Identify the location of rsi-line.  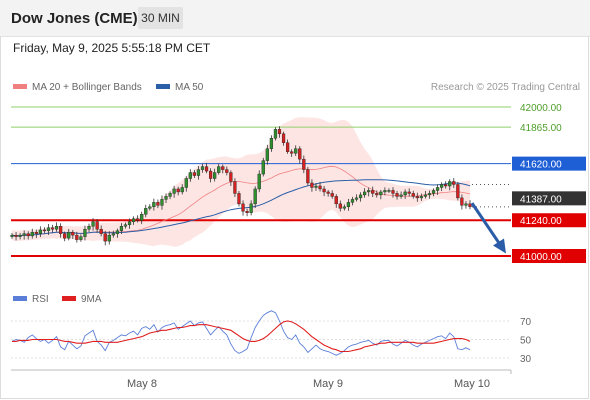
(241, 333).